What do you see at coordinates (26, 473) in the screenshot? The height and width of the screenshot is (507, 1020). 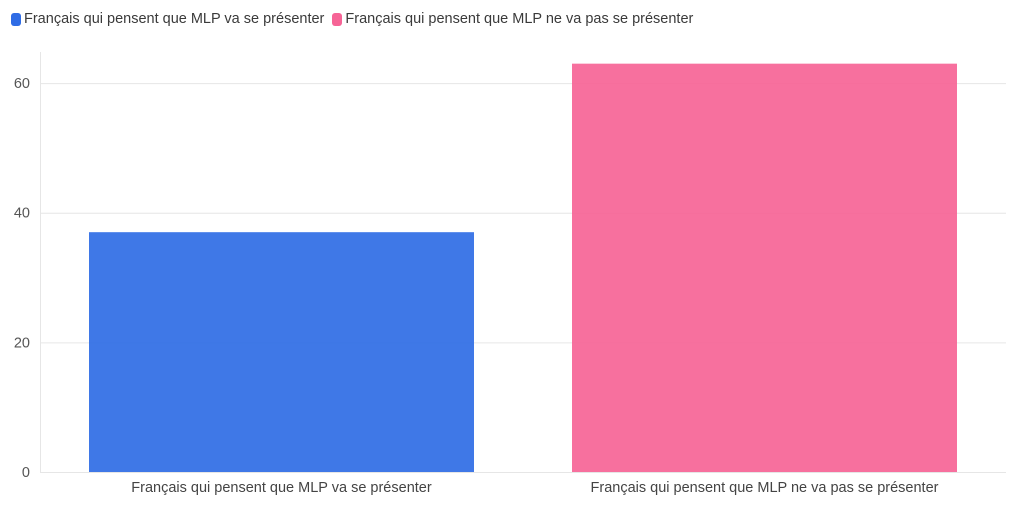 I see `y-tick-label: 0` at bounding box center [26, 473].